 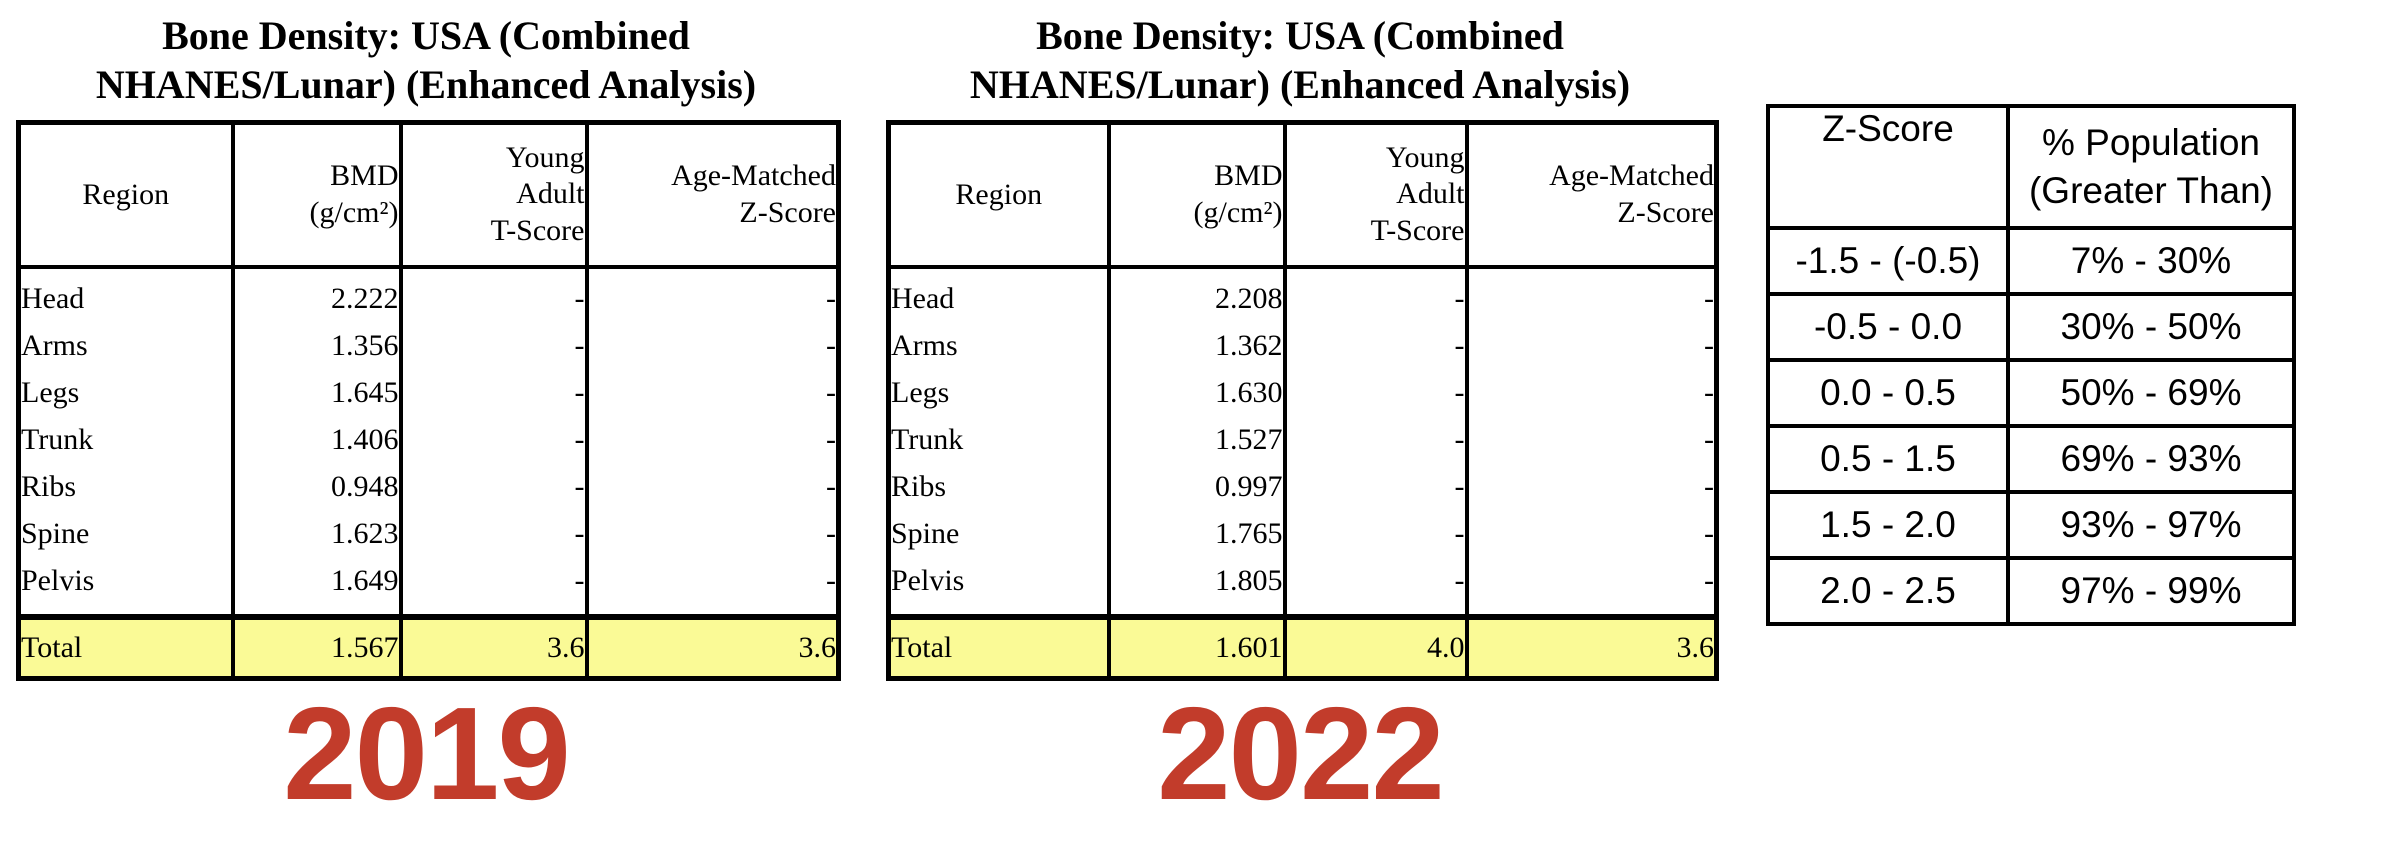 What do you see at coordinates (1888, 393) in the screenshot?
I see `zscore-range-cell: 0.0 - 0.5` at bounding box center [1888, 393].